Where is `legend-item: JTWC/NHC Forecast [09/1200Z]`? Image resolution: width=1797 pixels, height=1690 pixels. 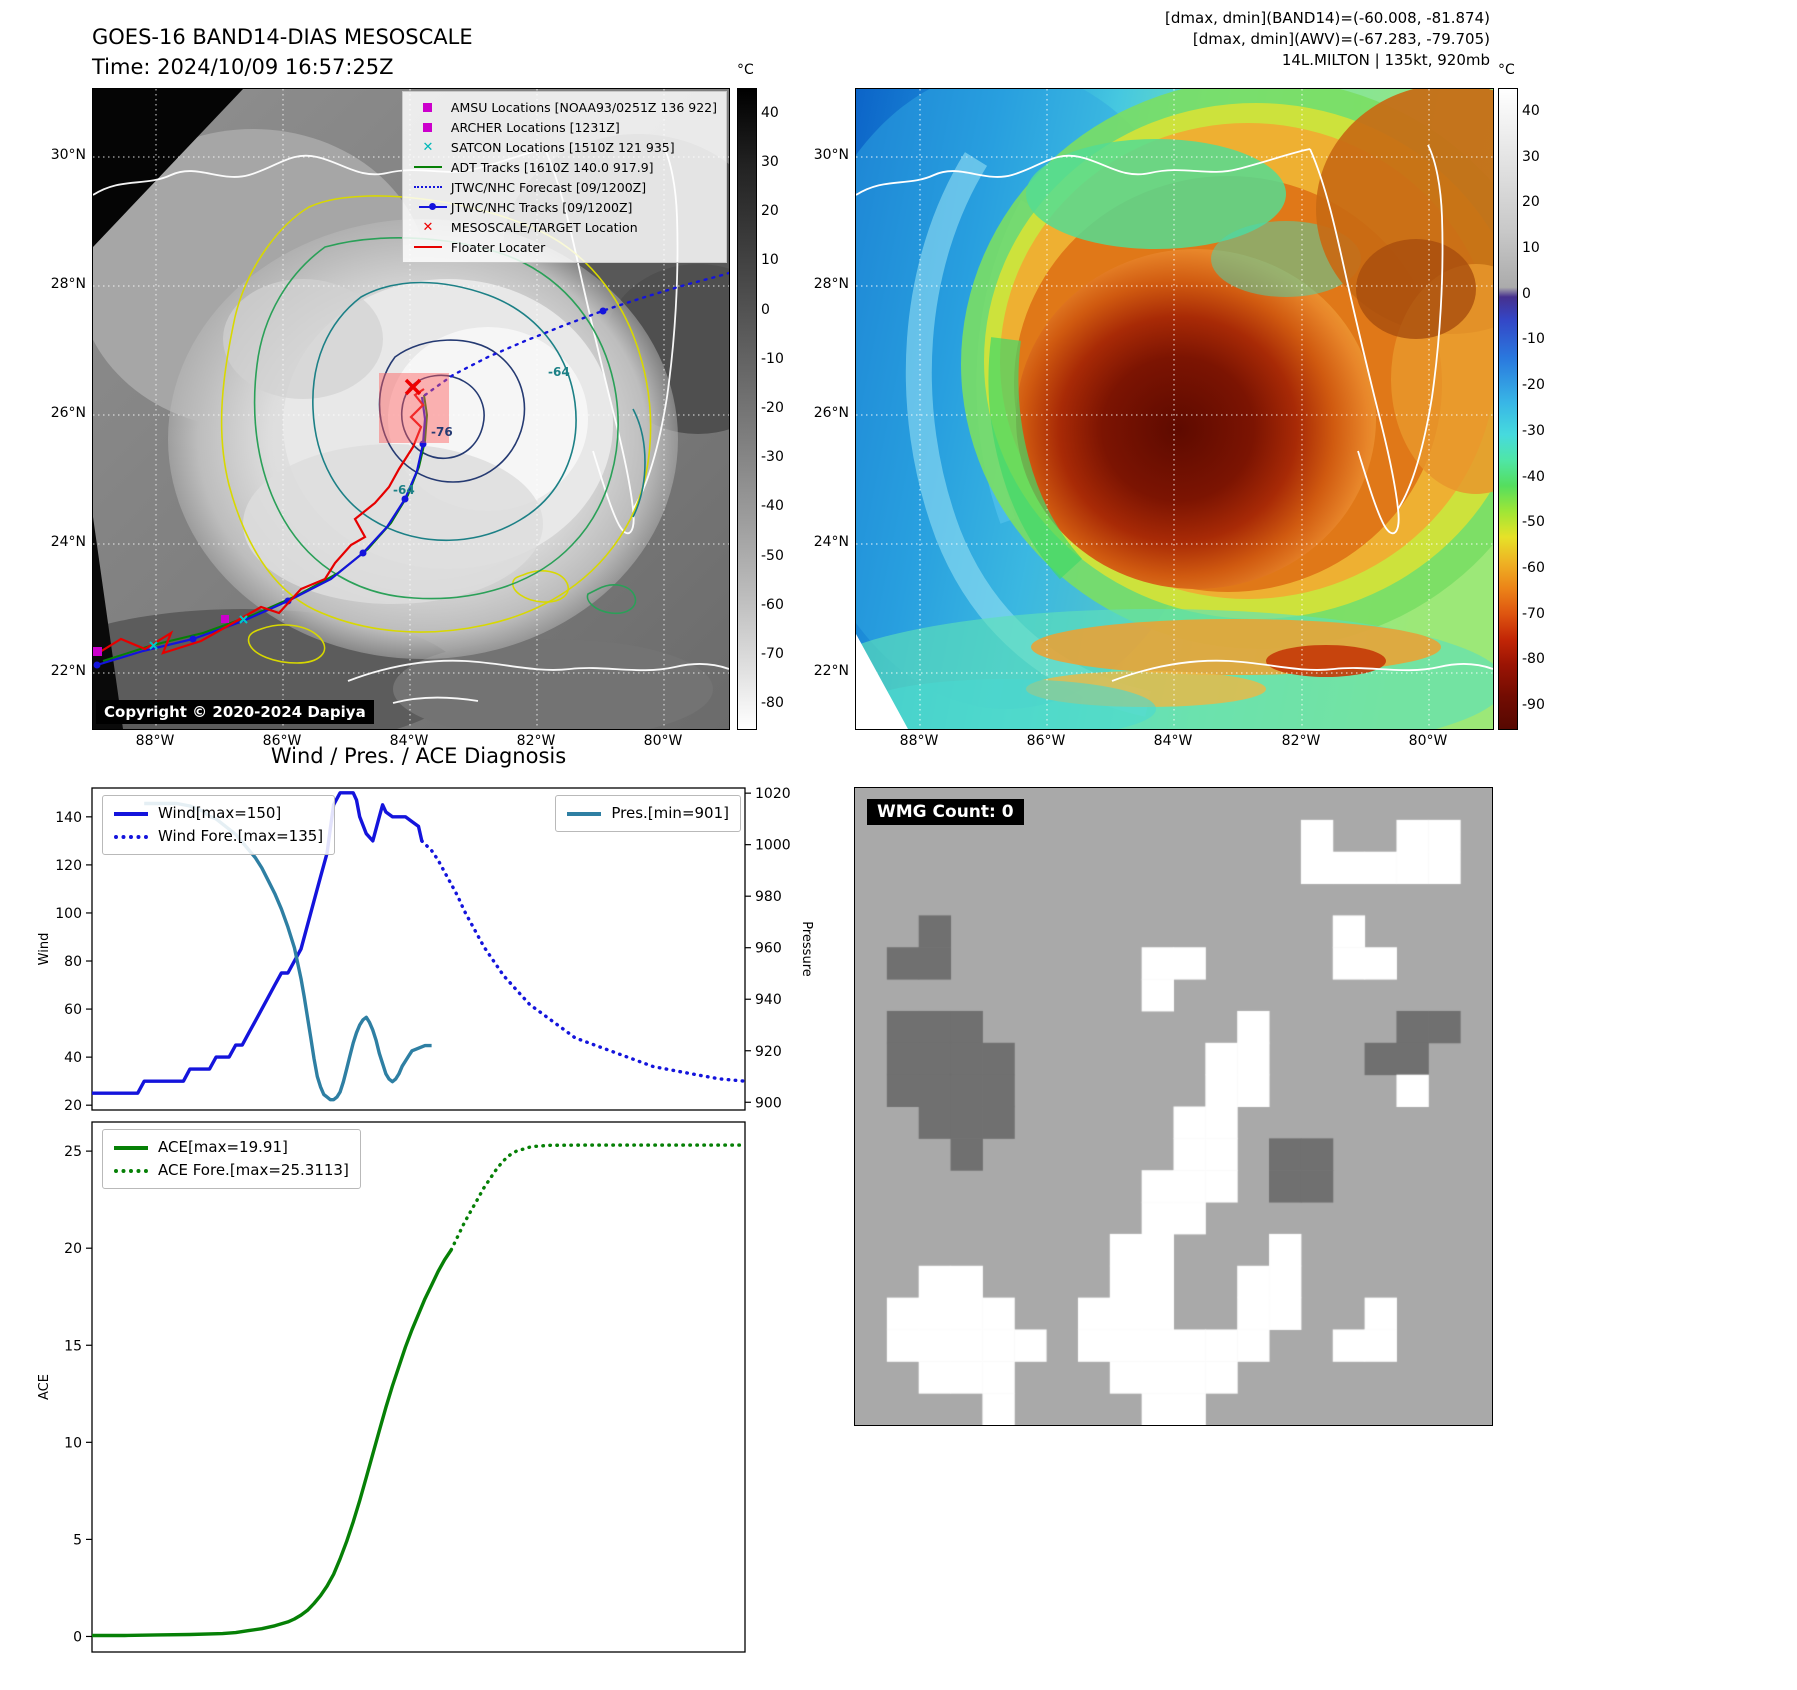 legend-item: JTWC/NHC Forecast [09/1200Z] is located at coordinates (564, 187).